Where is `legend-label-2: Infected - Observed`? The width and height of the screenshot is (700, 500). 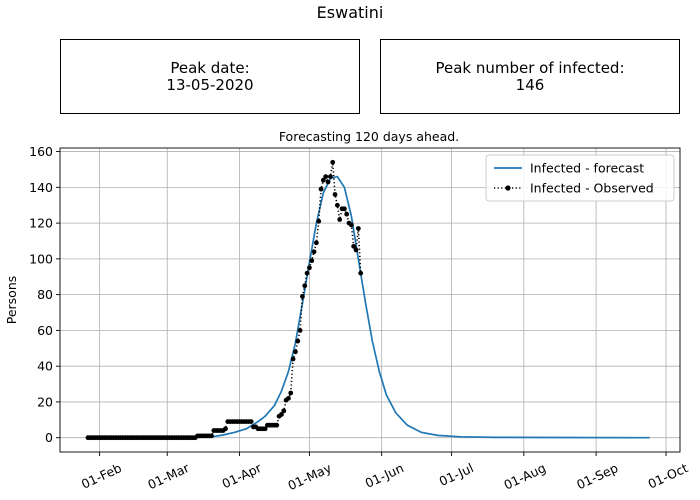
legend-label-2: Infected - Observed is located at coordinates (592, 188).